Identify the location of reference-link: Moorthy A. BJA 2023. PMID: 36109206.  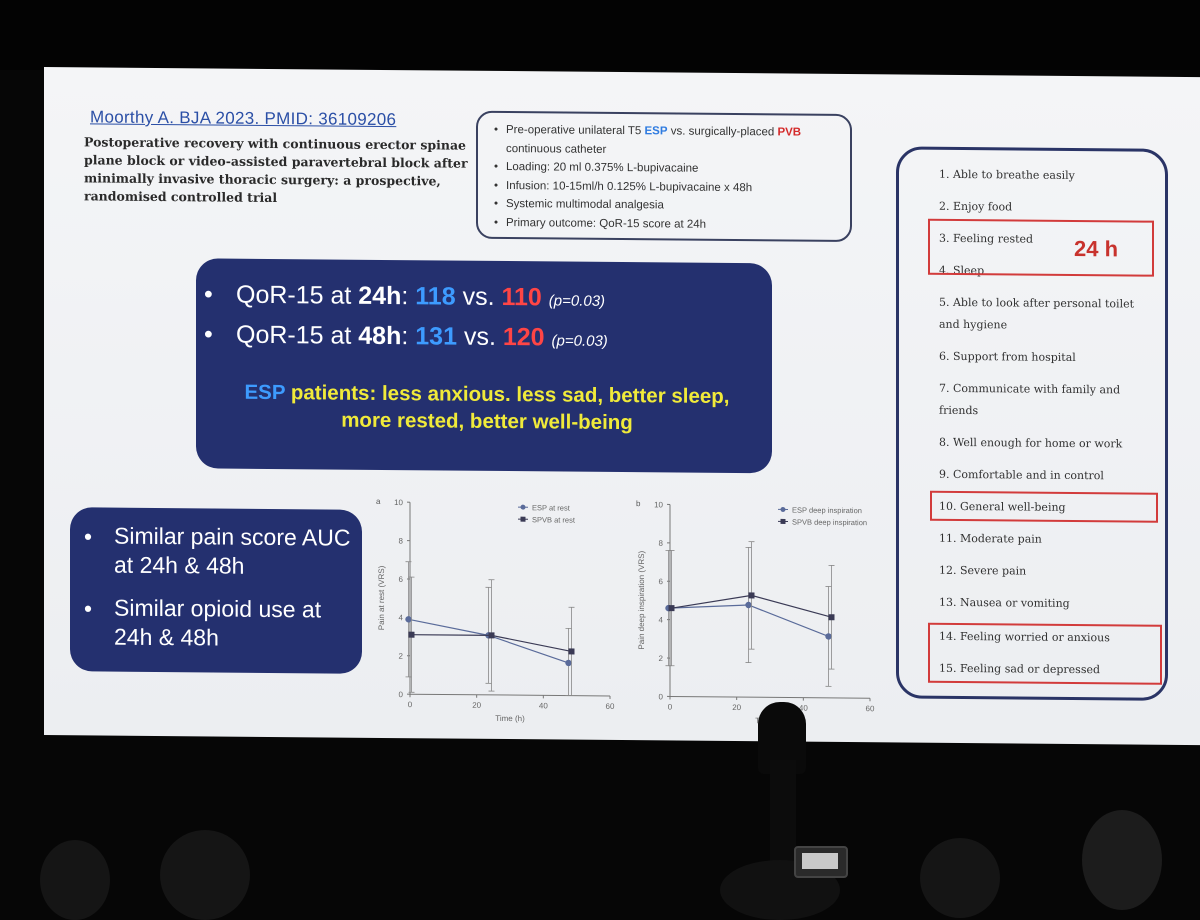
(243, 118).